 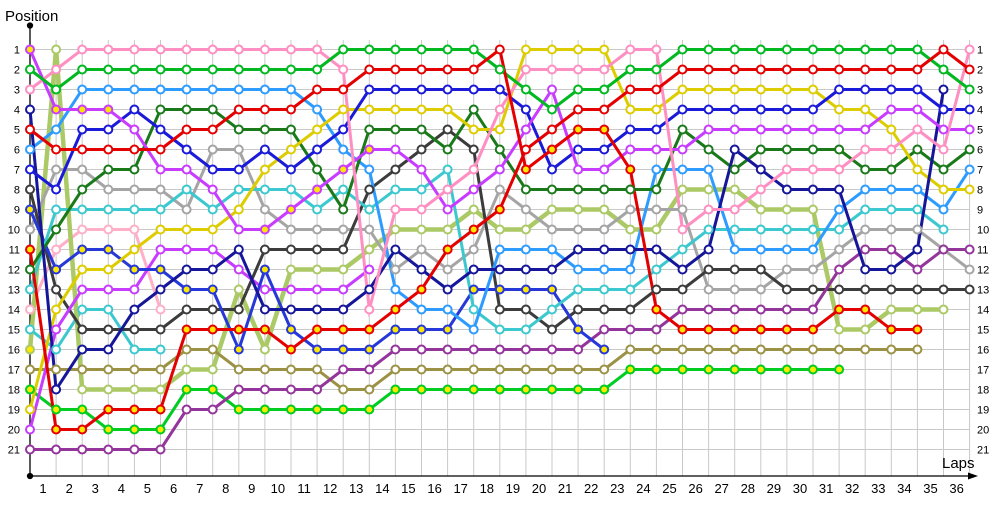 I want to click on svg-text: 23, so click(x=617, y=488).